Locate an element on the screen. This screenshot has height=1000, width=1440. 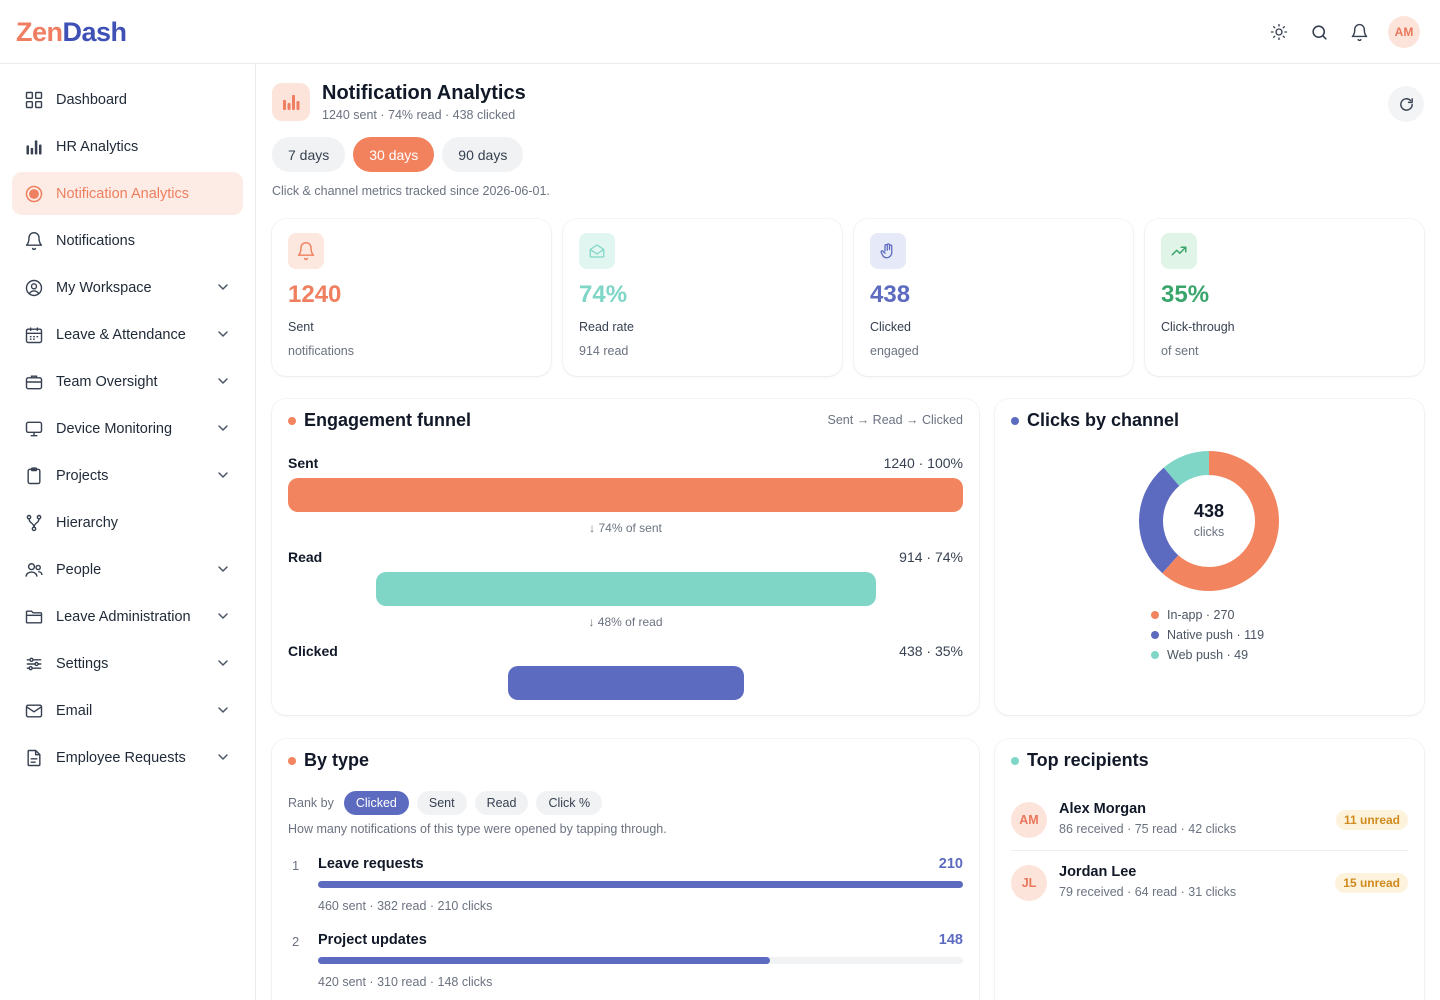
grid-icon is located at coordinates (34, 100).